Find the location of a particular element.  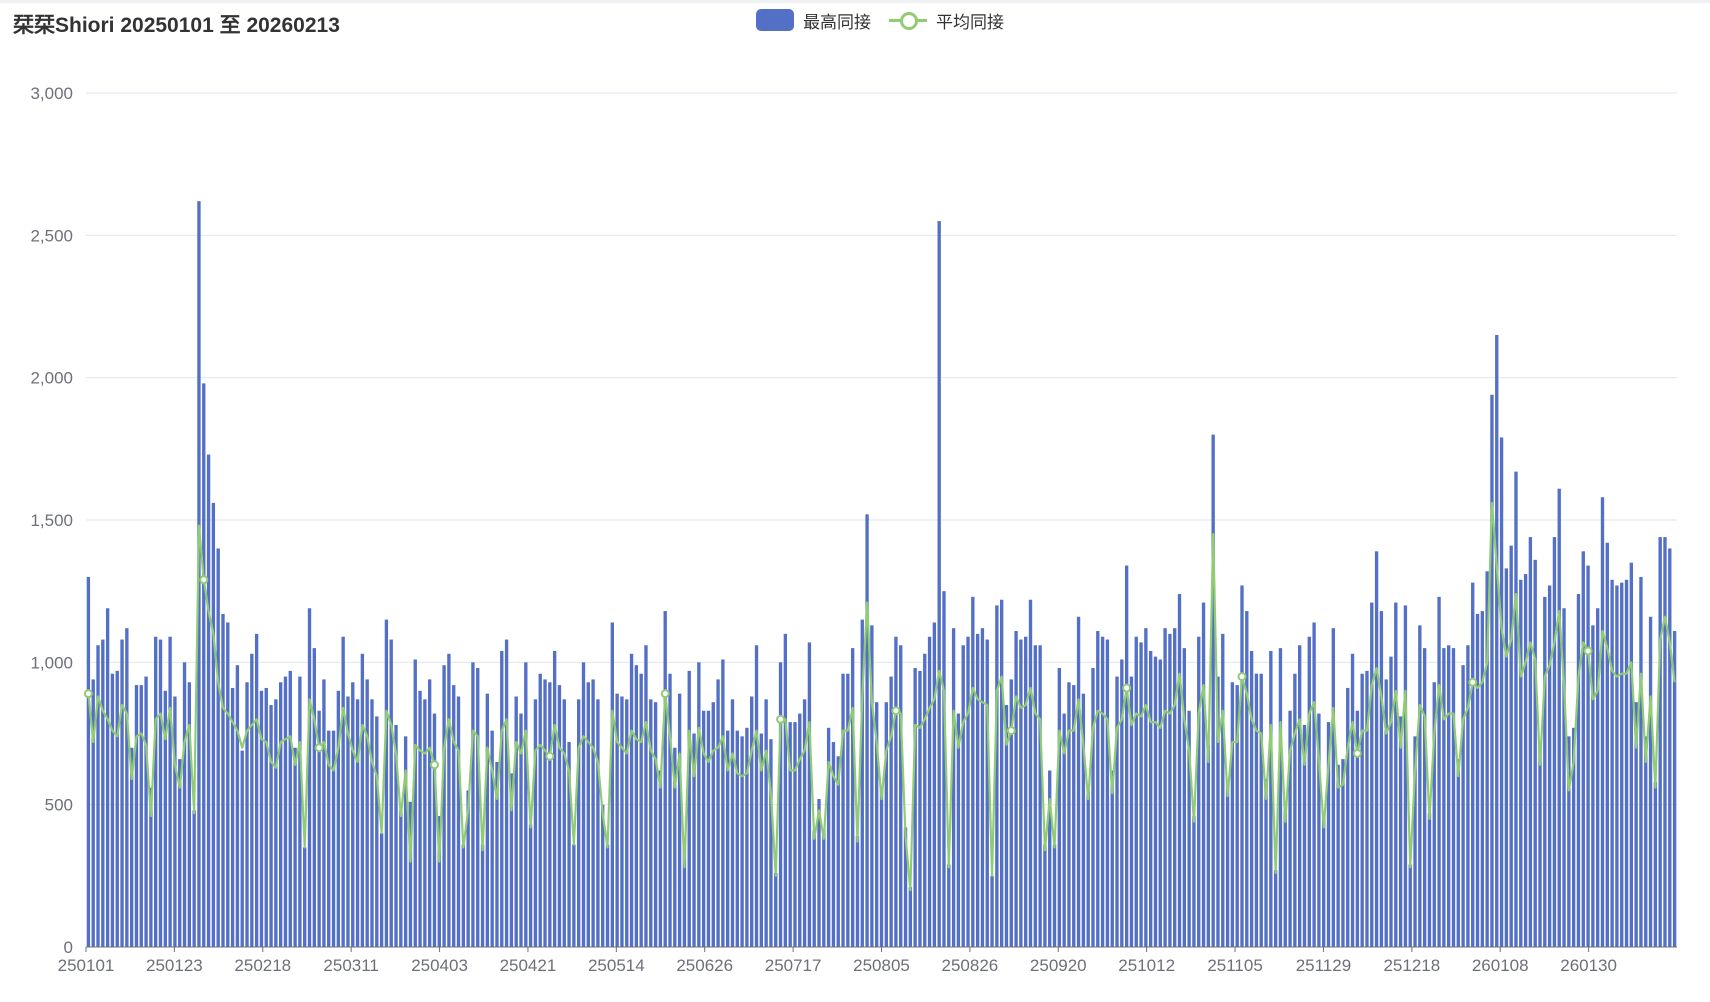

x-tick-label: 251129 is located at coordinates (1323, 965).